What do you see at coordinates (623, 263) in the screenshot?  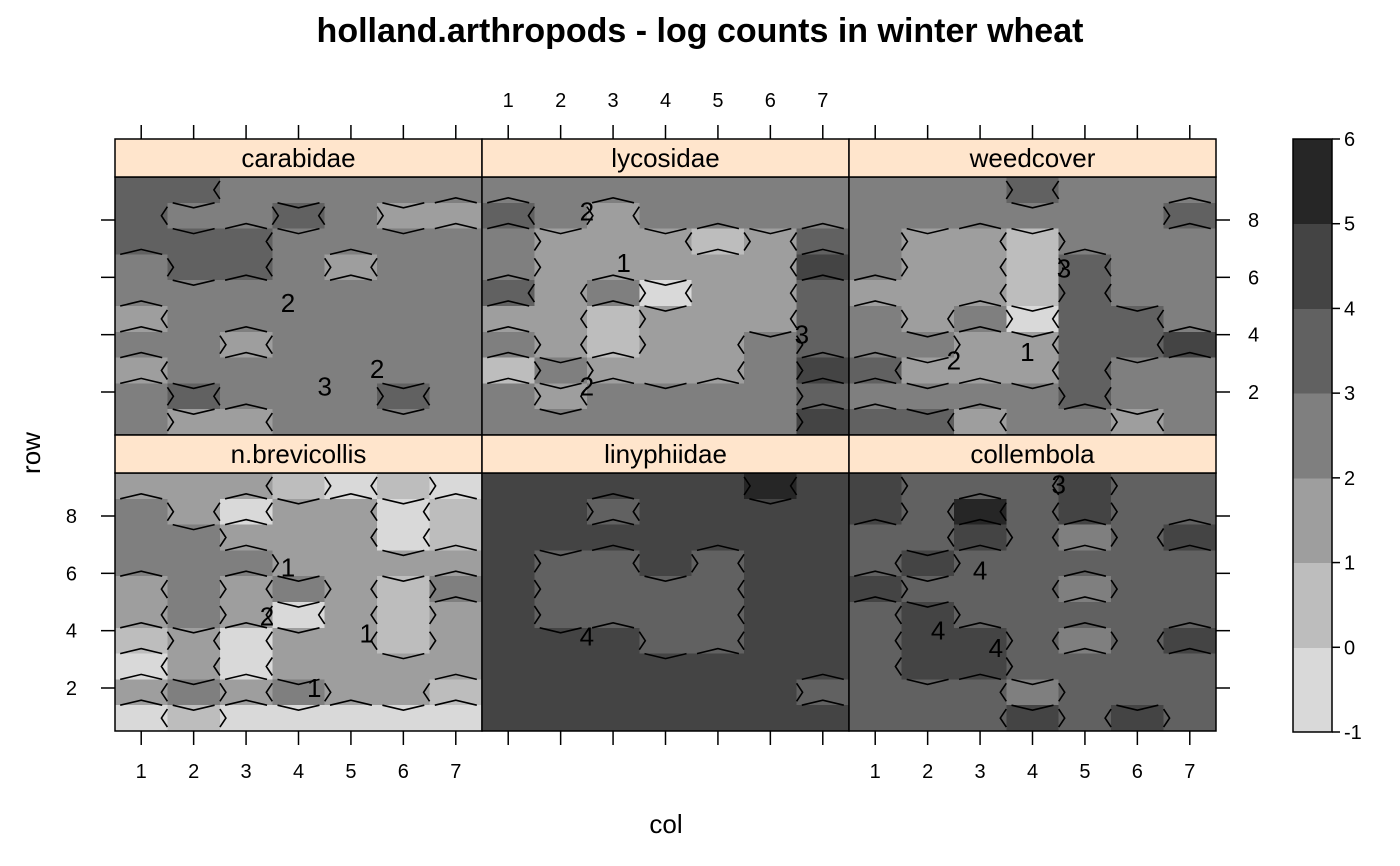 I see `contour-label: 1` at bounding box center [623, 263].